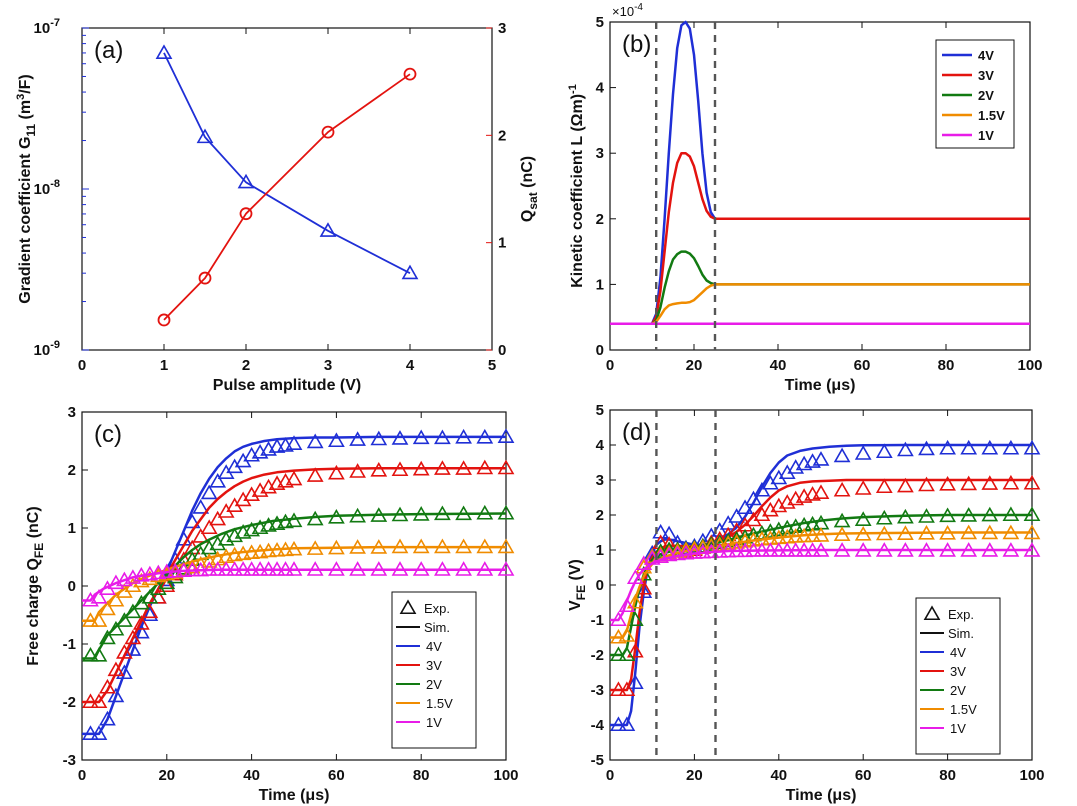 The height and width of the screenshot is (806, 1077). I want to click on x-tick-label: 80, so click(421, 775).